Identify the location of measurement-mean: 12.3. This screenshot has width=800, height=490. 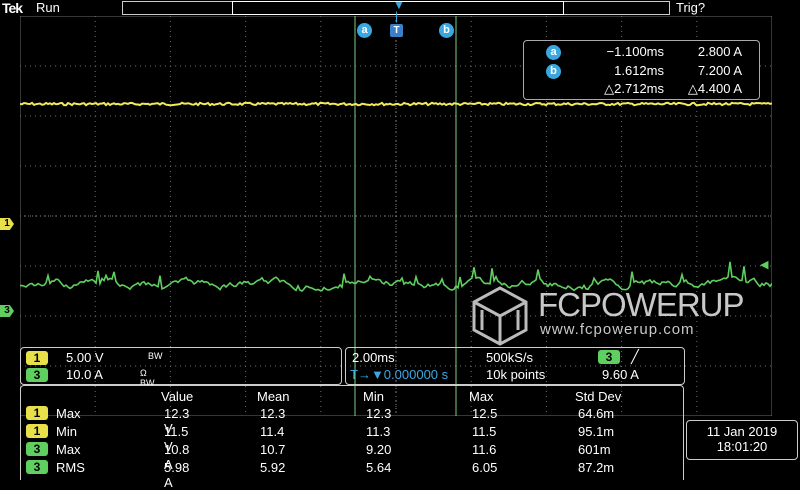
(273, 413).